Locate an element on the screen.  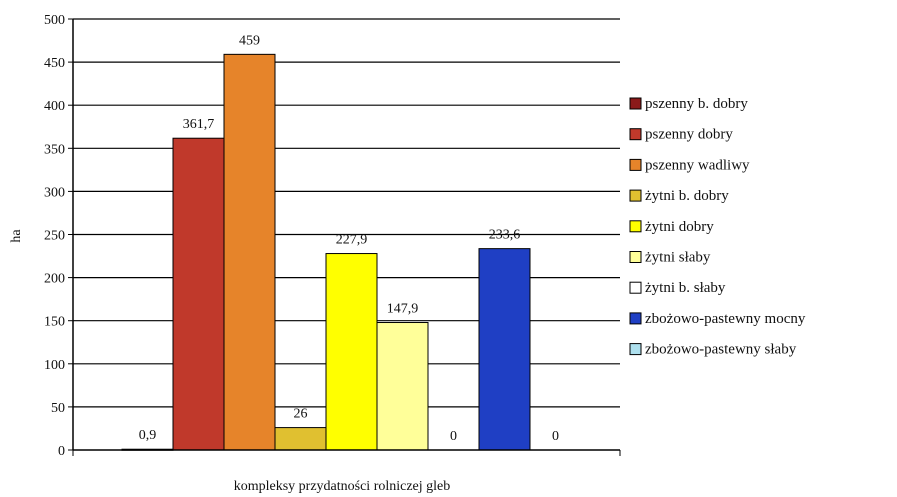
data-label: 227,9 is located at coordinates (352, 240).